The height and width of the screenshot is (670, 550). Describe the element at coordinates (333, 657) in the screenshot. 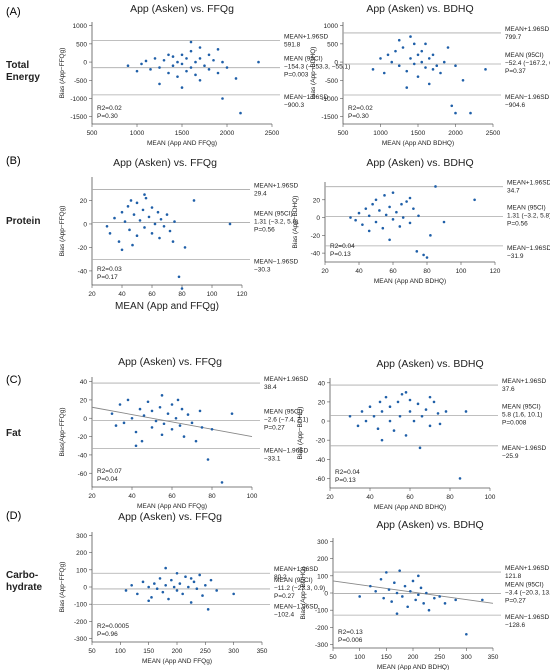

I see `x-tick-label: 50` at that location.